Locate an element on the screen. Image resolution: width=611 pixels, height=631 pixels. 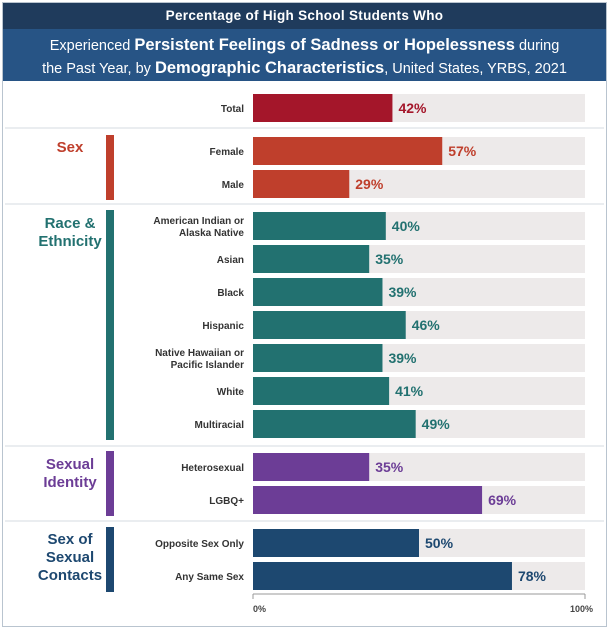
title-line-1-c: during is located at coordinates (537, 46).